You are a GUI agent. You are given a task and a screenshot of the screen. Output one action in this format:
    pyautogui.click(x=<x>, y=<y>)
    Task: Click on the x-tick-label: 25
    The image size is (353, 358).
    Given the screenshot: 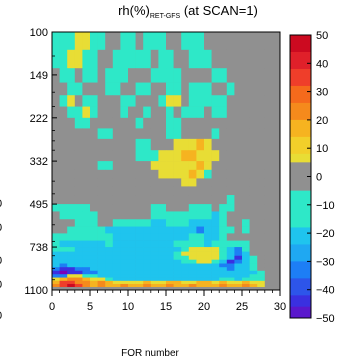 What is the action you would take?
    pyautogui.click(x=242, y=307)
    